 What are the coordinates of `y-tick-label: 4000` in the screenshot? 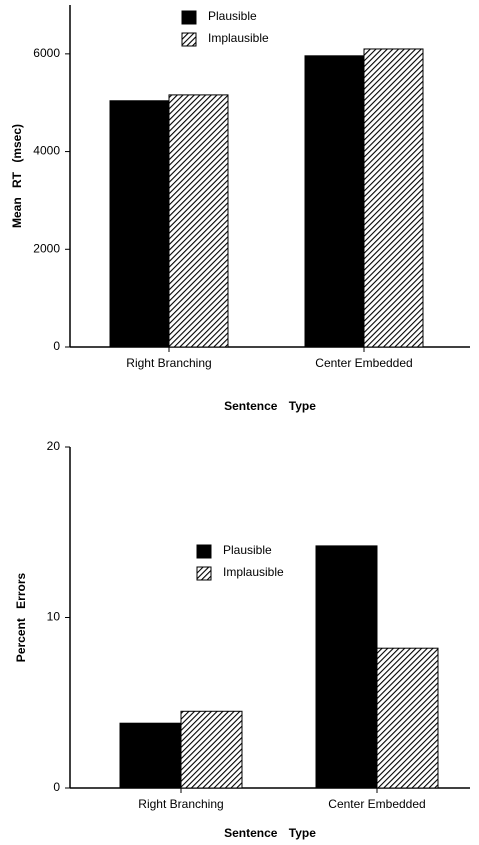 It's located at (46, 151).